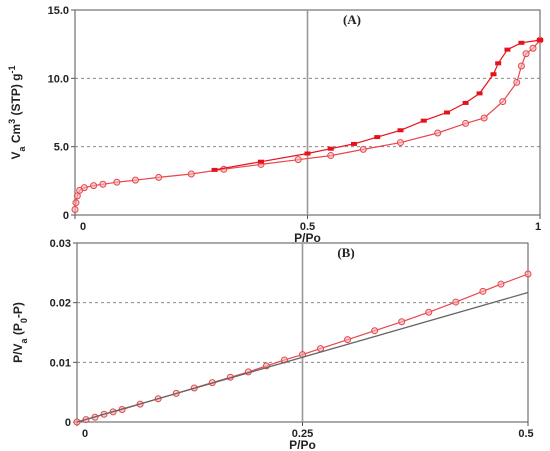 The height and width of the screenshot is (451, 550). What do you see at coordinates (58, 11) in the screenshot?
I see `y-tick-label: 15.0` at bounding box center [58, 11].